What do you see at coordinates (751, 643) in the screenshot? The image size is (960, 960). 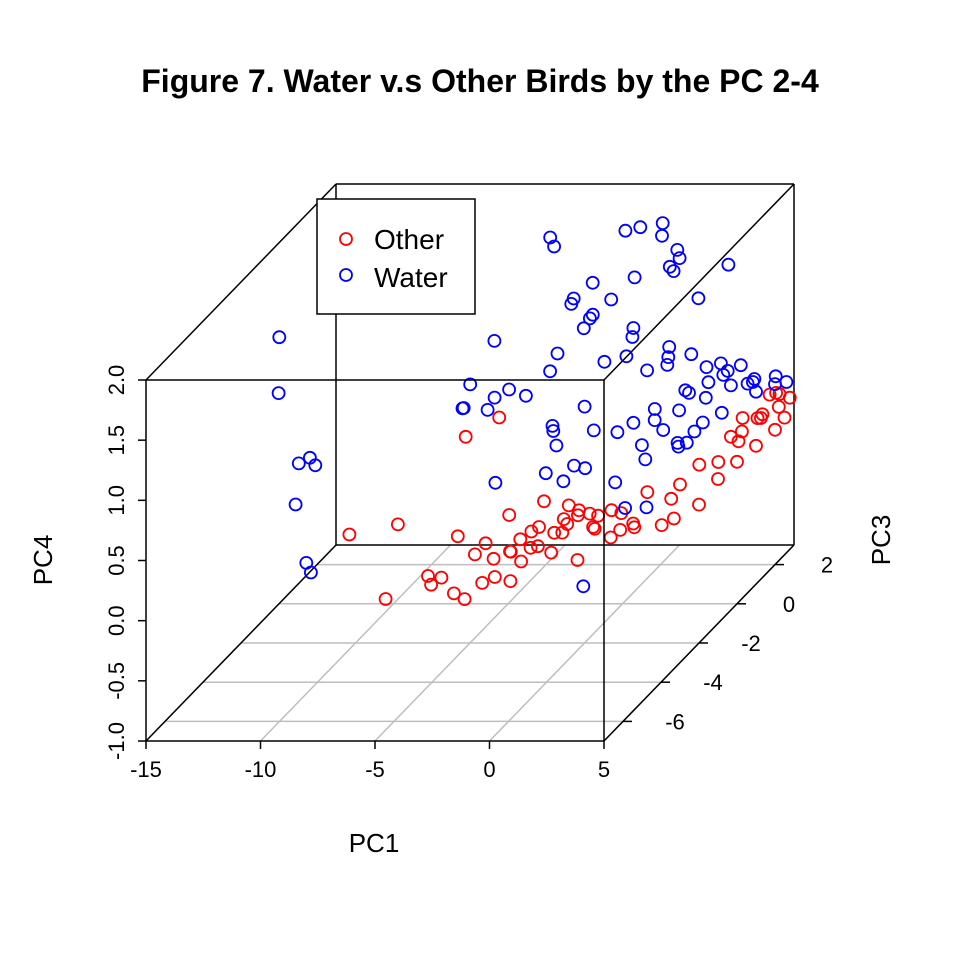 I see `y-tick-label: -2` at bounding box center [751, 643].